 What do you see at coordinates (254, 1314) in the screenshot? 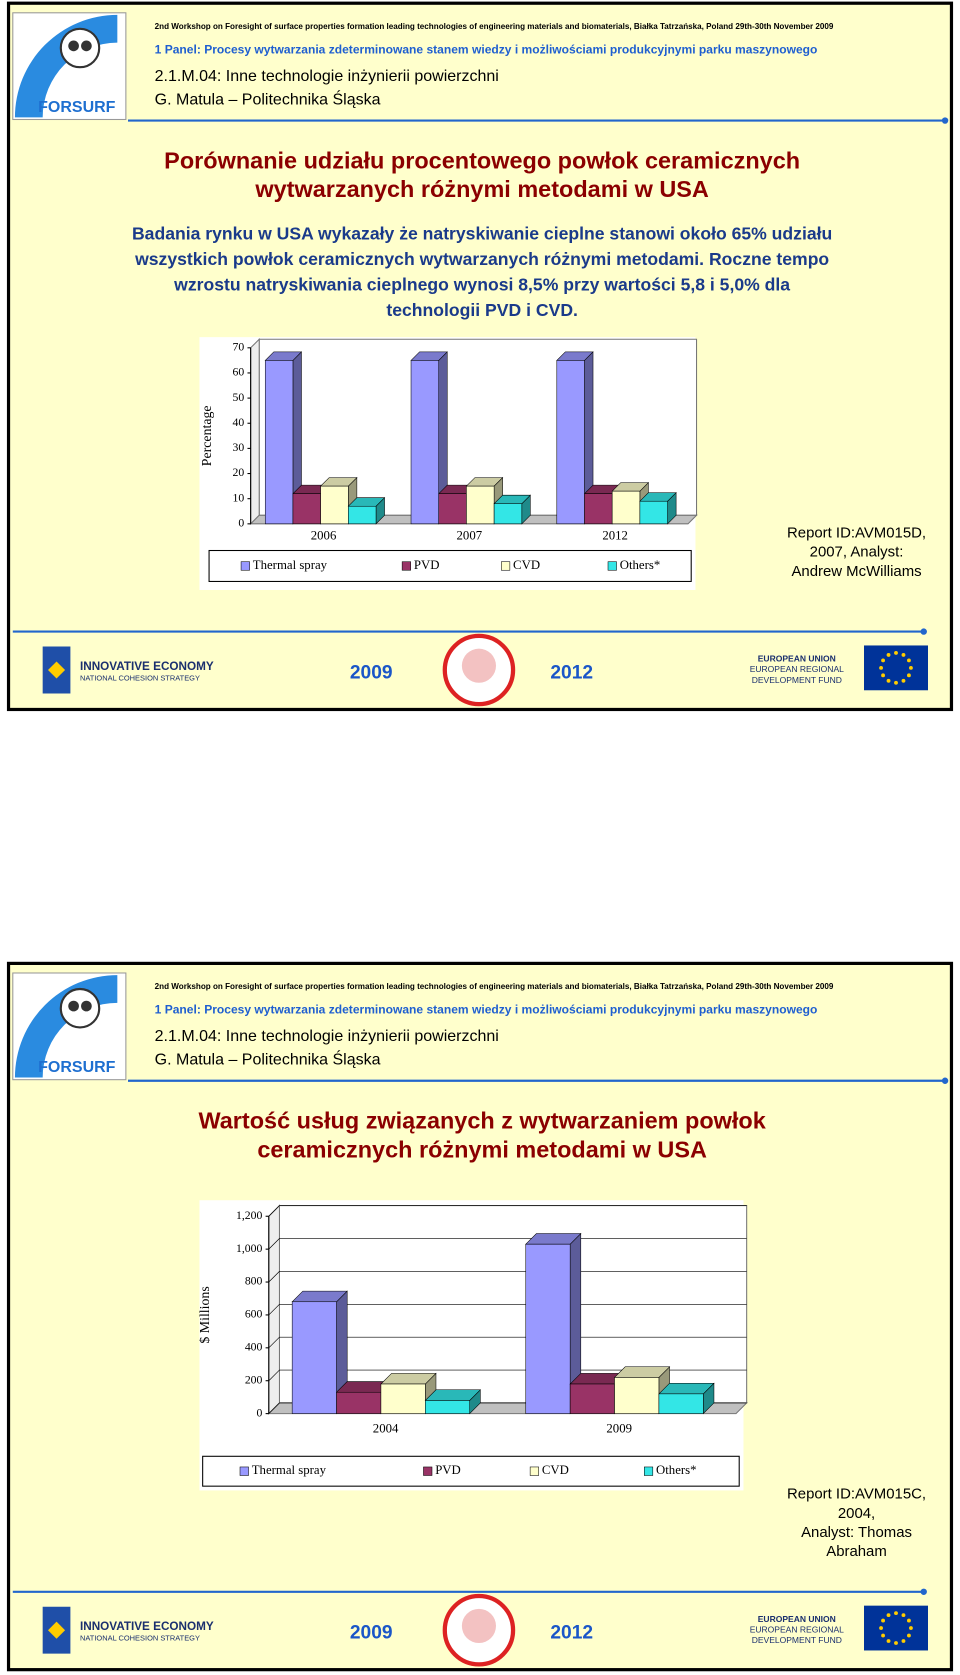
I see `y-tick-label: 600` at bounding box center [254, 1314].